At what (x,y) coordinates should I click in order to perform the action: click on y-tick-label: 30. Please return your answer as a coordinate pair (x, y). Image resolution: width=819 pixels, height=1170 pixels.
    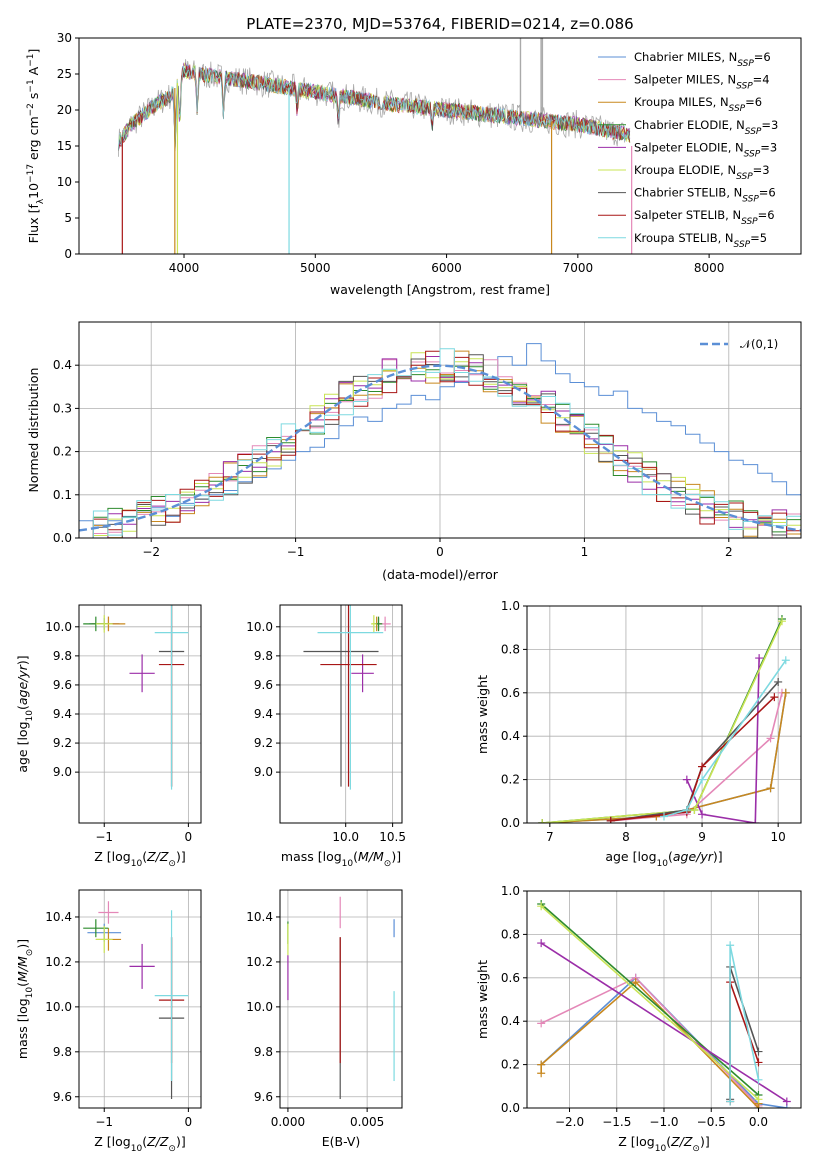
    Looking at the image, I should click on (64, 38).